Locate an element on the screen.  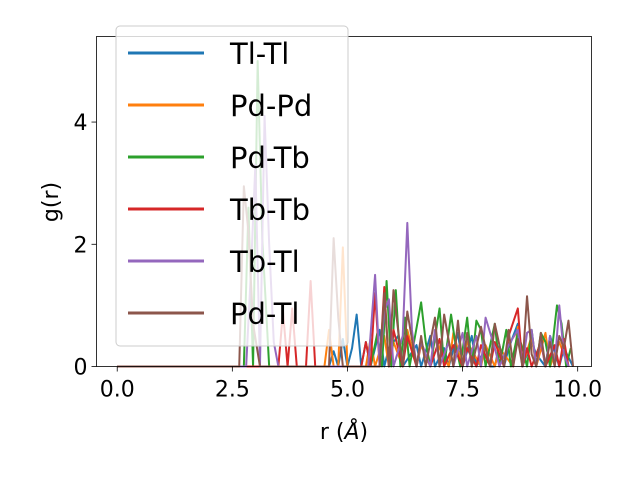
legend-label-5: Pd-Tl is located at coordinates (264, 314).